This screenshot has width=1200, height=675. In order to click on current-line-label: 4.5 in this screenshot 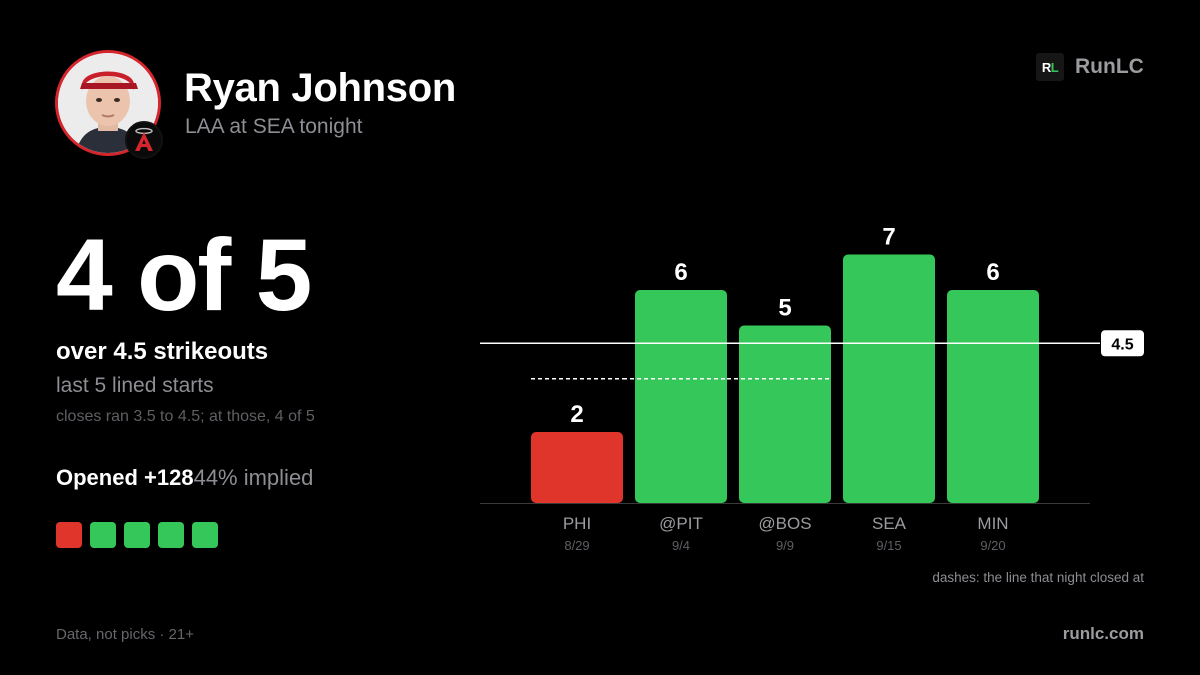, I will do `click(1122, 344)`.